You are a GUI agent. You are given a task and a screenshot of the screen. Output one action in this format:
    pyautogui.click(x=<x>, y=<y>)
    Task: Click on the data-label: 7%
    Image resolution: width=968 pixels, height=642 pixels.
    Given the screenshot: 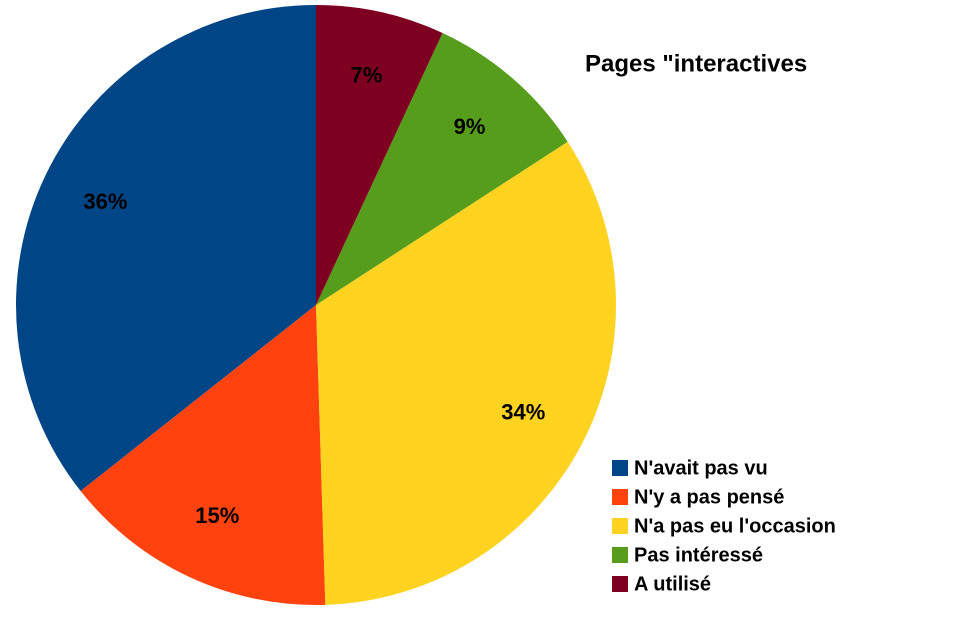 What is the action you would take?
    pyautogui.click(x=367, y=74)
    